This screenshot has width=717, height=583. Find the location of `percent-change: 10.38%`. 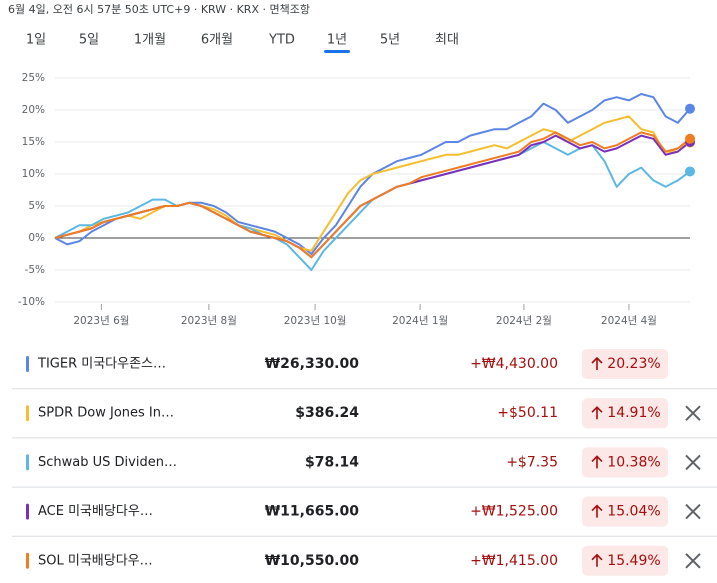

percent-change: 10.38% is located at coordinates (633, 462).